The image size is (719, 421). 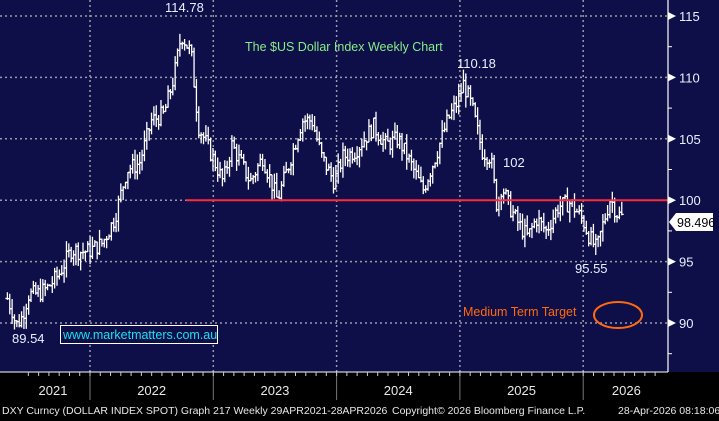 I want to click on annotation-114-78: 114.78, so click(x=184, y=7).